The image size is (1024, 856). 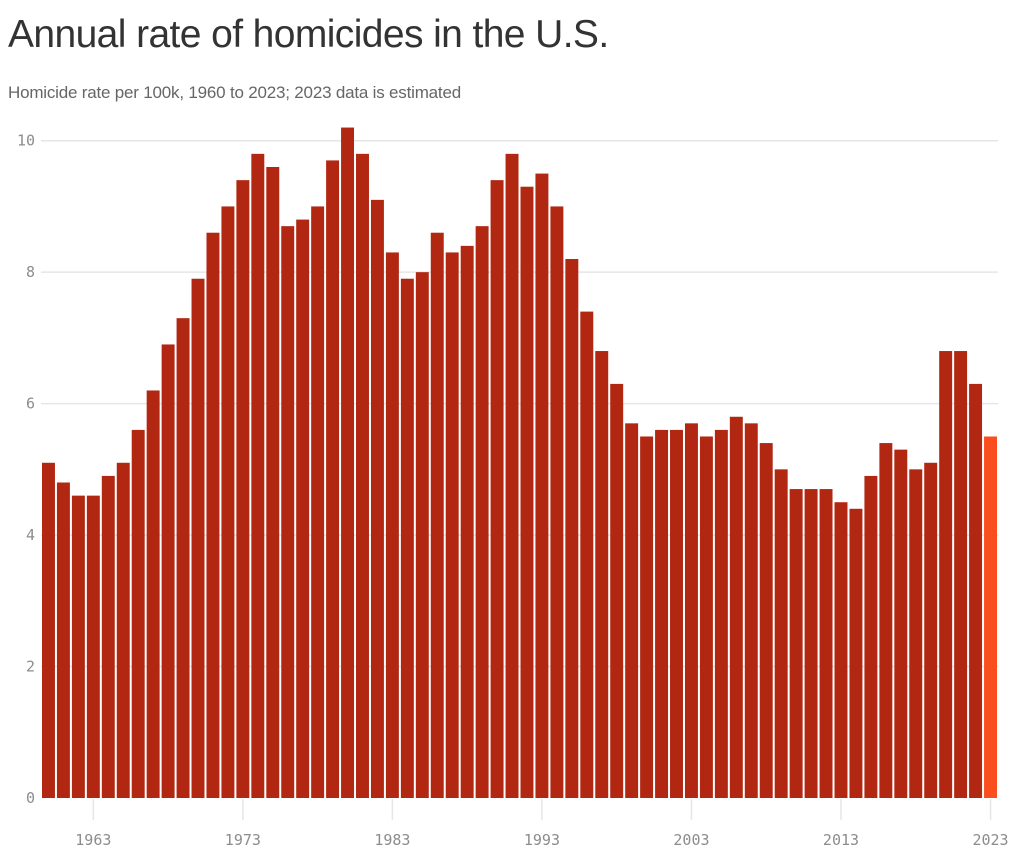 I want to click on bar: 1965: 5.1, so click(x=123, y=630).